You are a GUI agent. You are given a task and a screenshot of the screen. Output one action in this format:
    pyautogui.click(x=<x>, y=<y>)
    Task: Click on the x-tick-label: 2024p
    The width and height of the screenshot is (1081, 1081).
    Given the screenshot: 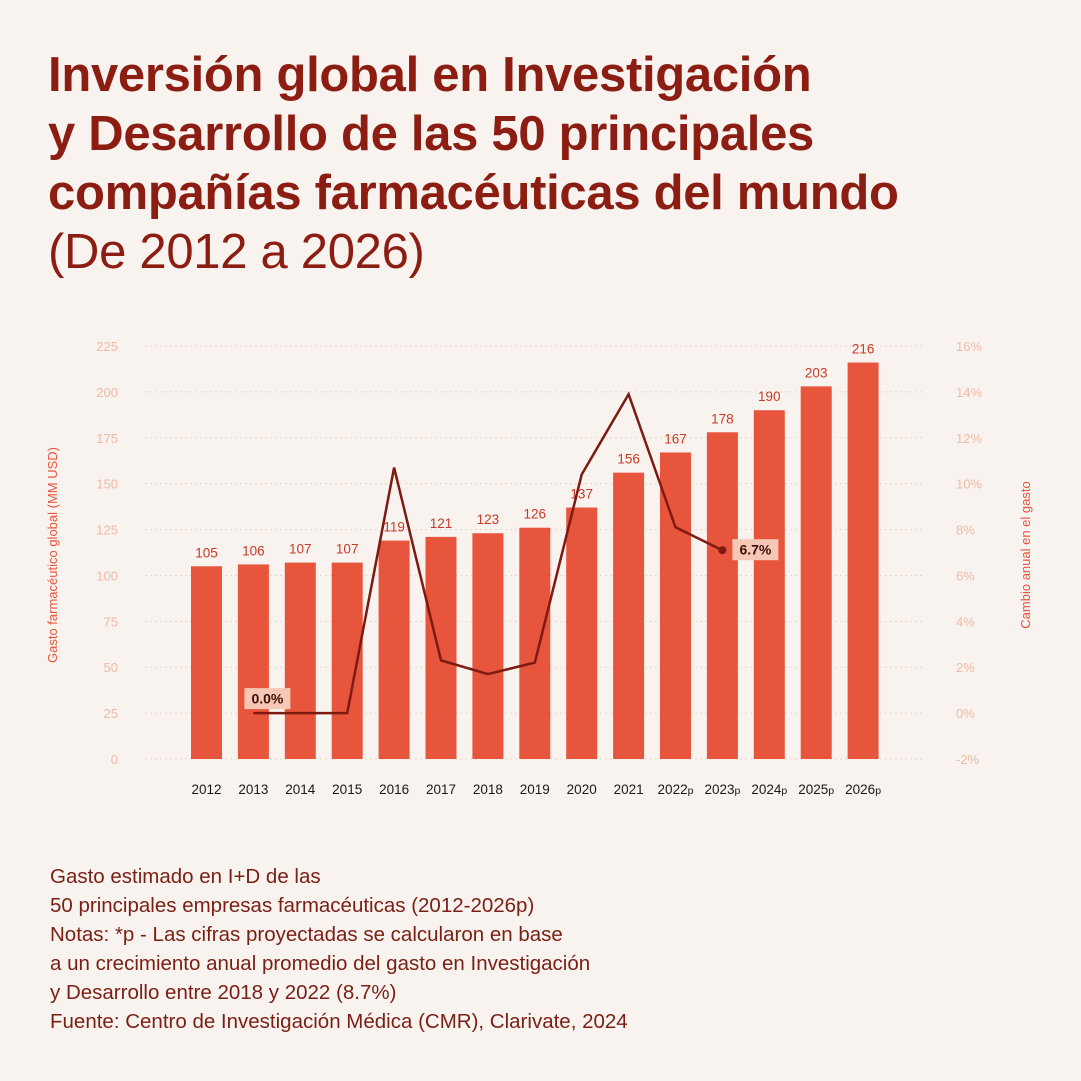 What is the action you would take?
    pyautogui.click(x=769, y=789)
    